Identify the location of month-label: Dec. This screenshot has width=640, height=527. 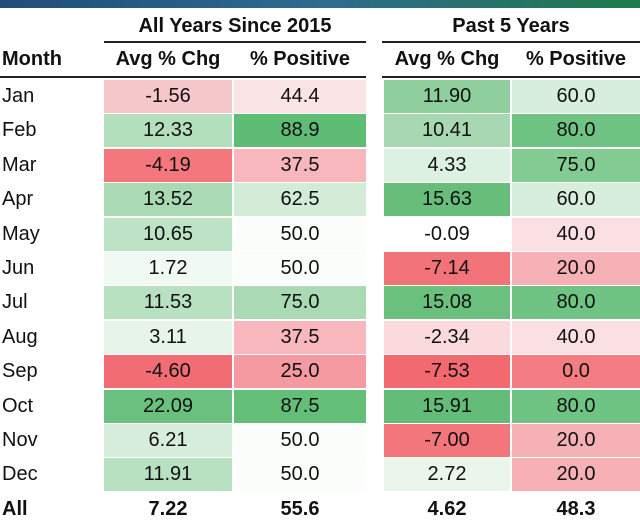
(20, 474).